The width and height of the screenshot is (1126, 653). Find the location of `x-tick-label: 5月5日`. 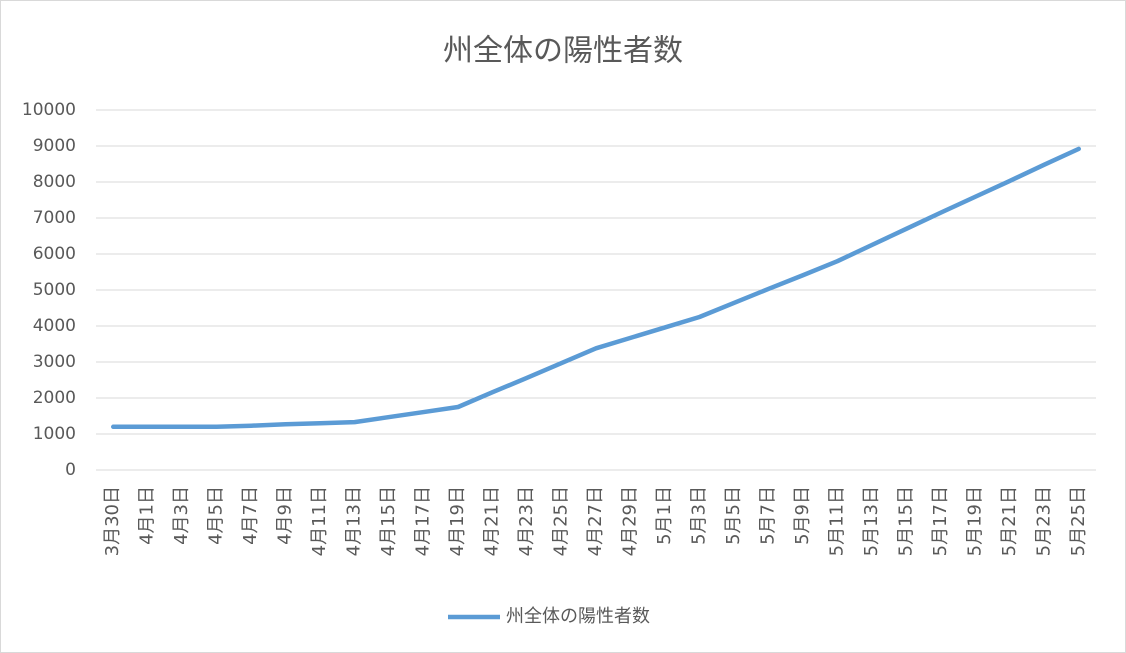

x-tick-label: 5月5日 is located at coordinates (733, 515).